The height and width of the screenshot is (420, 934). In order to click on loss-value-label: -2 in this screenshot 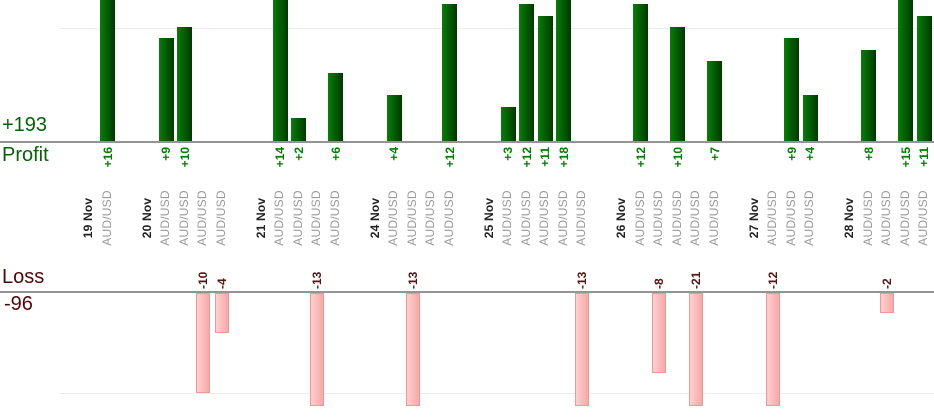, I will do `click(887, 283)`.